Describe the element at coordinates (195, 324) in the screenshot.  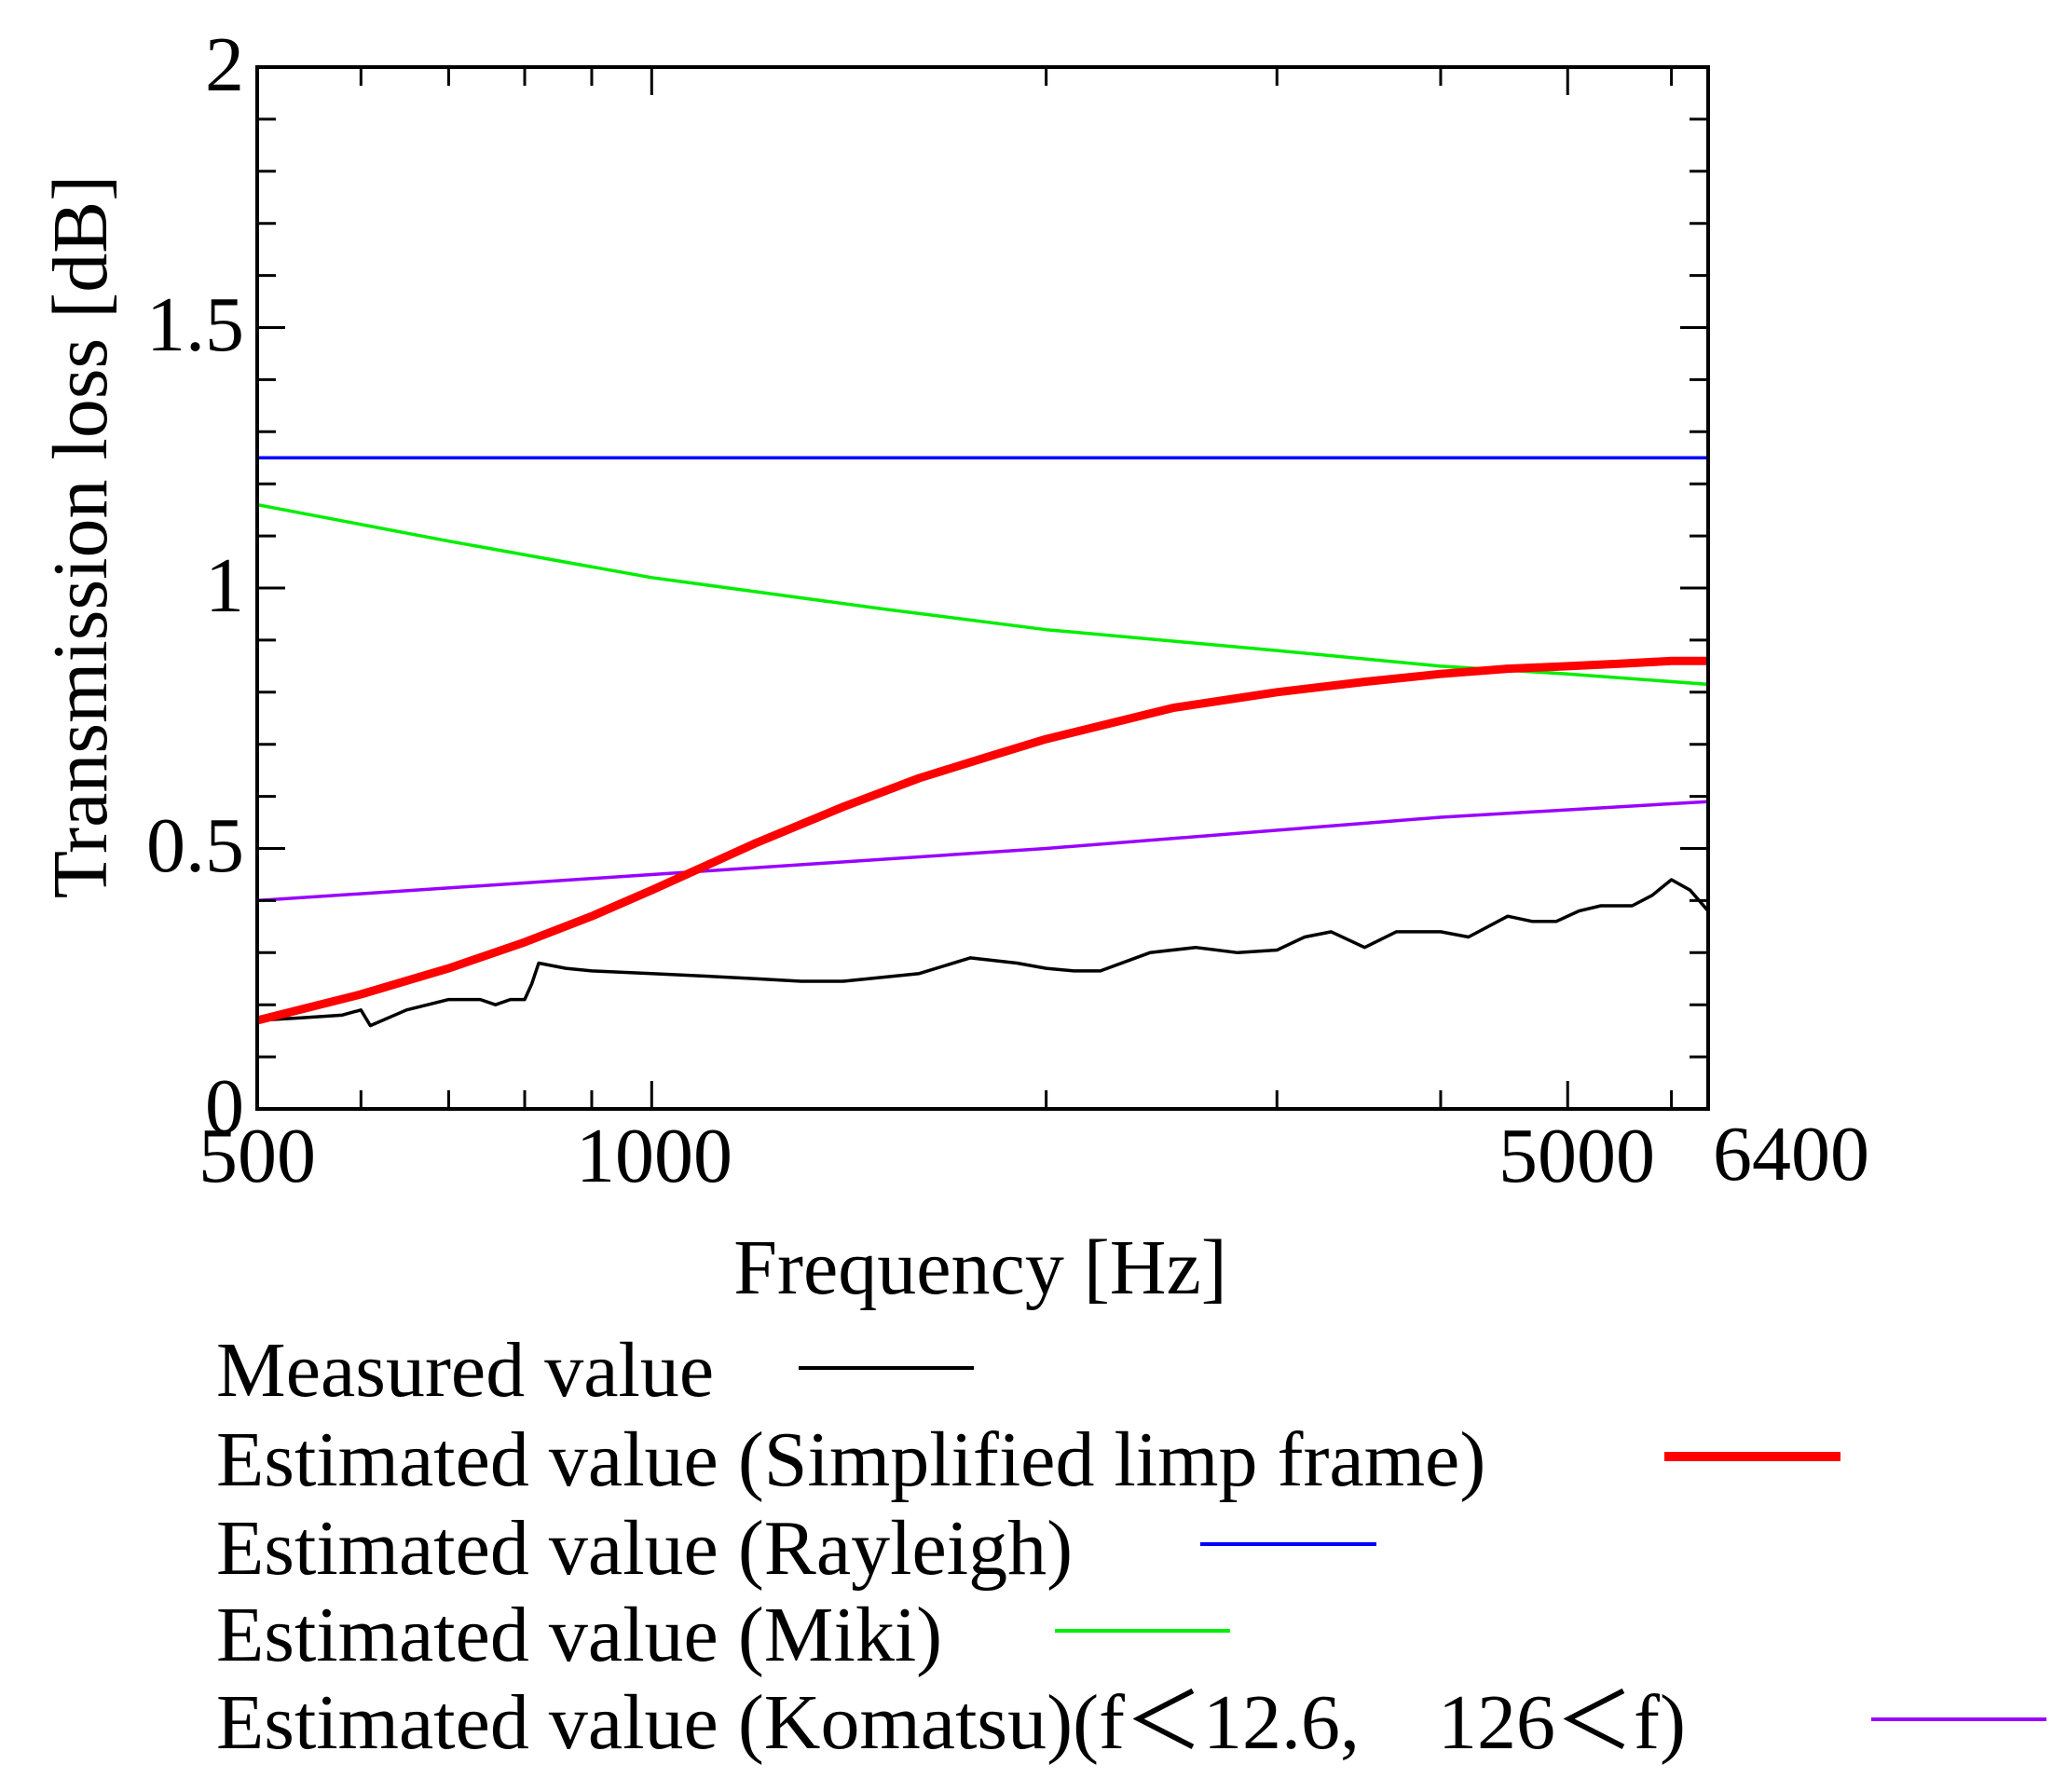
I see `y-tick-label: 1.5` at that location.